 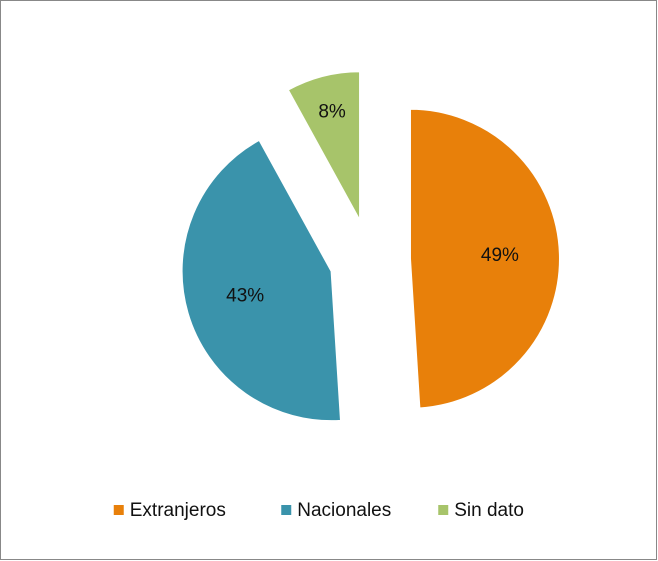 What do you see at coordinates (344, 510) in the screenshot?
I see `legend-label: Nacionales` at bounding box center [344, 510].